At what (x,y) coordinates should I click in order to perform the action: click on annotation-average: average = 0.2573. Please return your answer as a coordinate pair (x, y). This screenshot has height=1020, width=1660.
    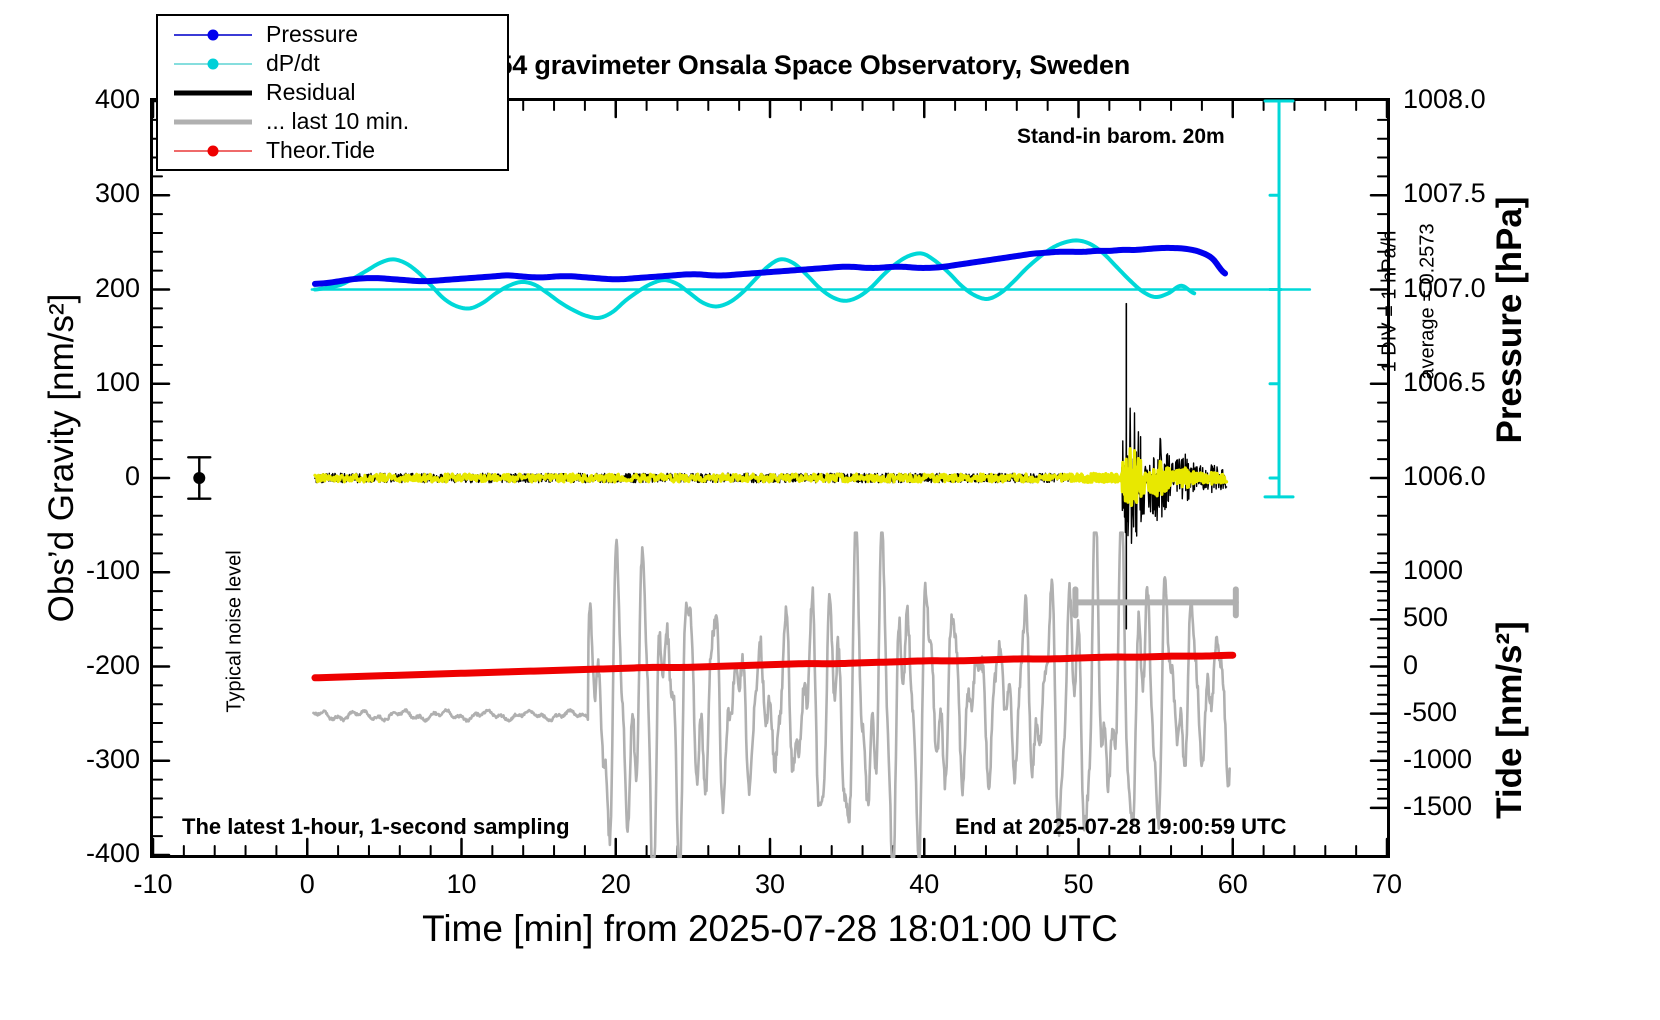
    Looking at the image, I should click on (1427, 301).